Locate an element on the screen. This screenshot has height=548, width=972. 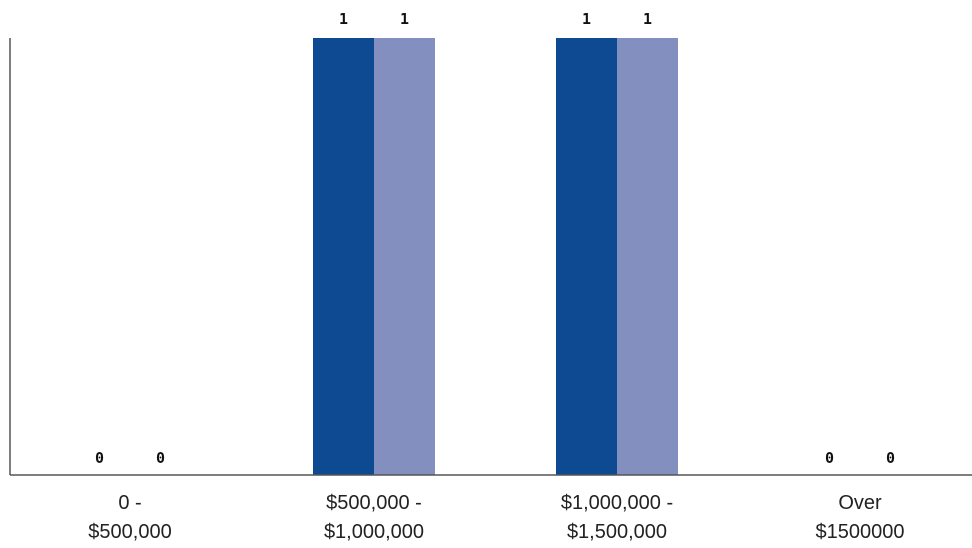
x-tick-label: $1,500,000 is located at coordinates (617, 532).